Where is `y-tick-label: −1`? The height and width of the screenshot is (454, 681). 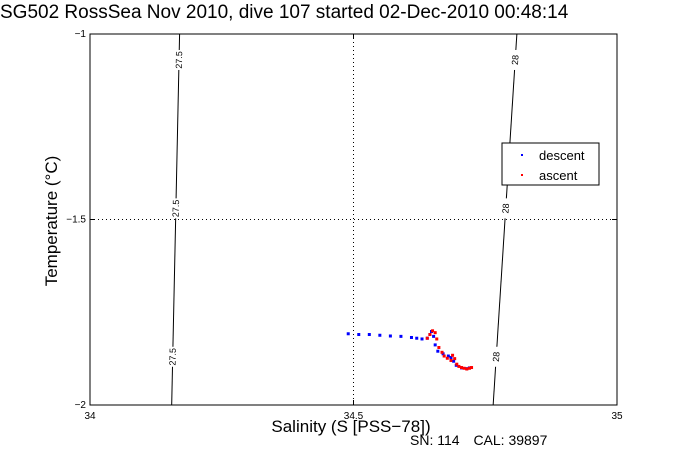 y-tick-label: −1 is located at coordinates (81, 34).